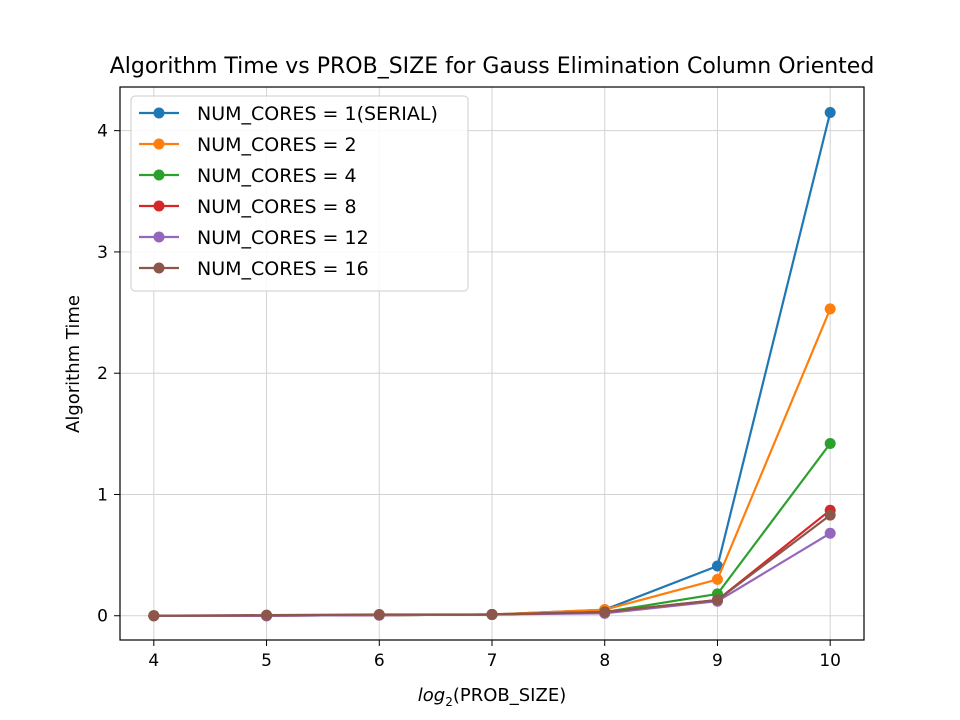 This screenshot has width=960, height=720. Describe the element at coordinates (604, 661) in the screenshot. I see `x-tick-label-8: 8` at that location.